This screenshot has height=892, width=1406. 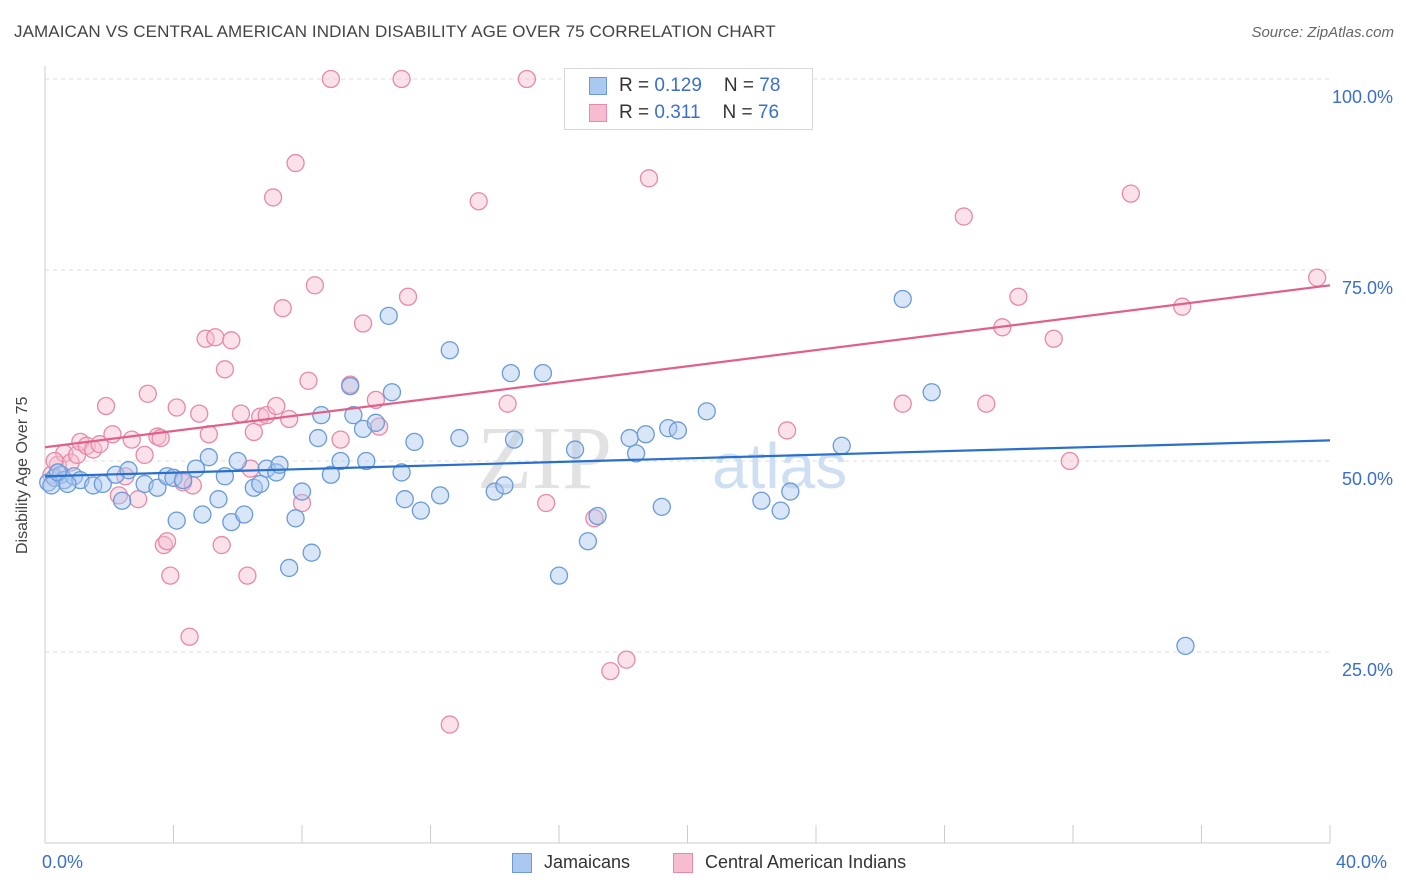 I want to click on bottom-legend-label-jamaicans: Jamaicans, so click(x=587, y=862).